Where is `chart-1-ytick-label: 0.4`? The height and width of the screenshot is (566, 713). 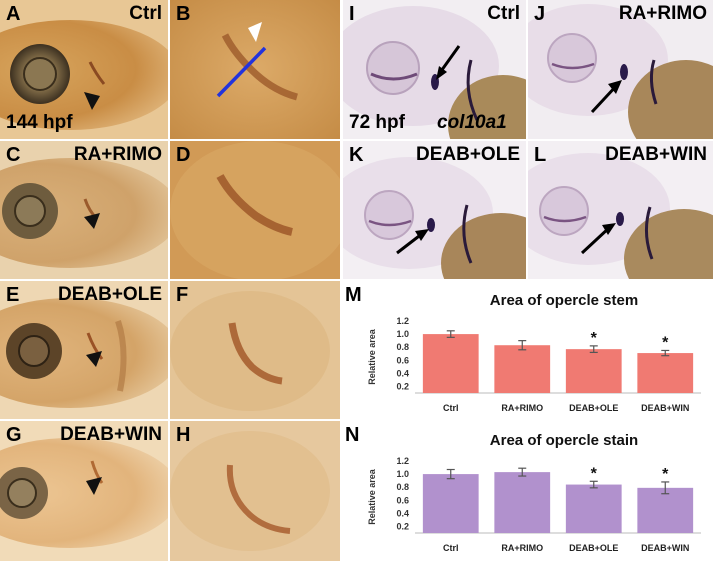
chart-1-ytick-label: 0.4 is located at coordinates (402, 513).